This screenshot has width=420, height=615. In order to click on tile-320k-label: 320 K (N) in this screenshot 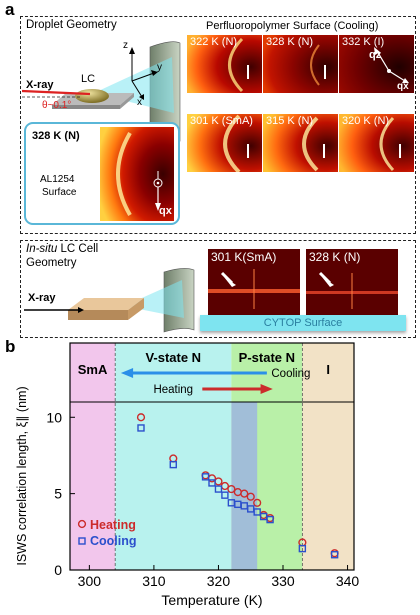, I will do `click(366, 121)`.